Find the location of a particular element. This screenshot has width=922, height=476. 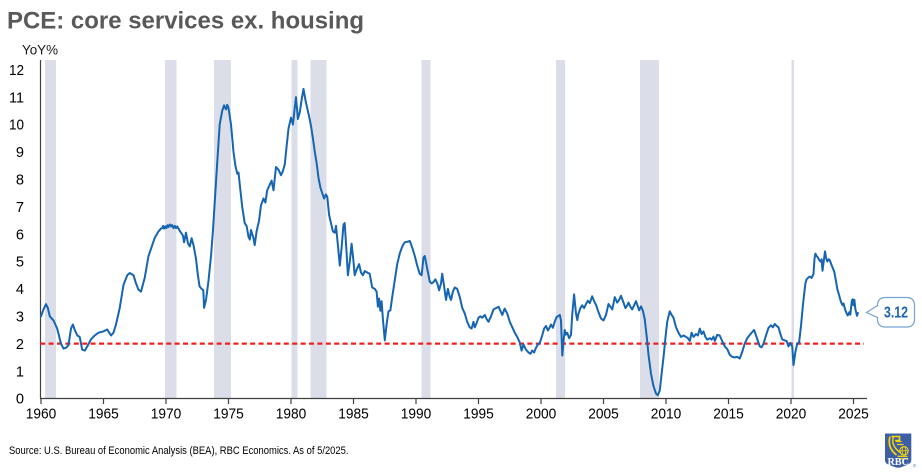

svg-text: 3 is located at coordinates (20, 318).